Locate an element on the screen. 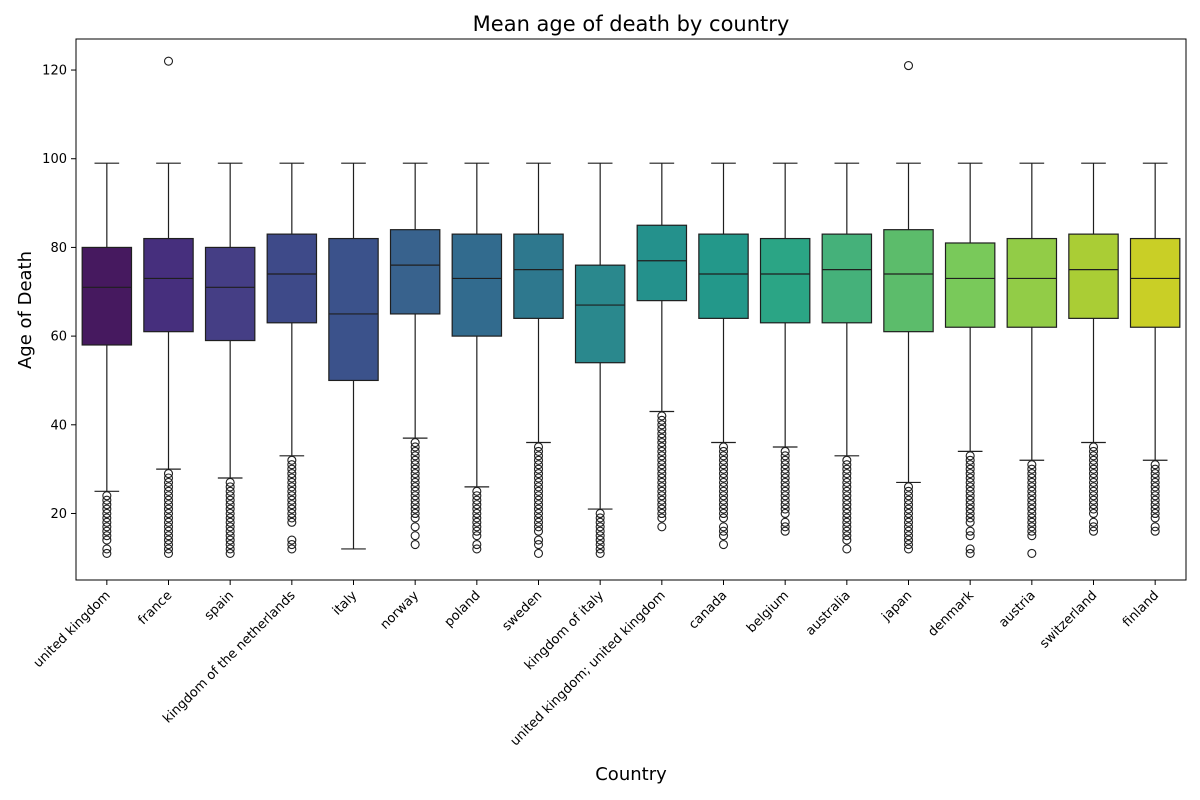  x-tick-label: italy is located at coordinates (345, 603).